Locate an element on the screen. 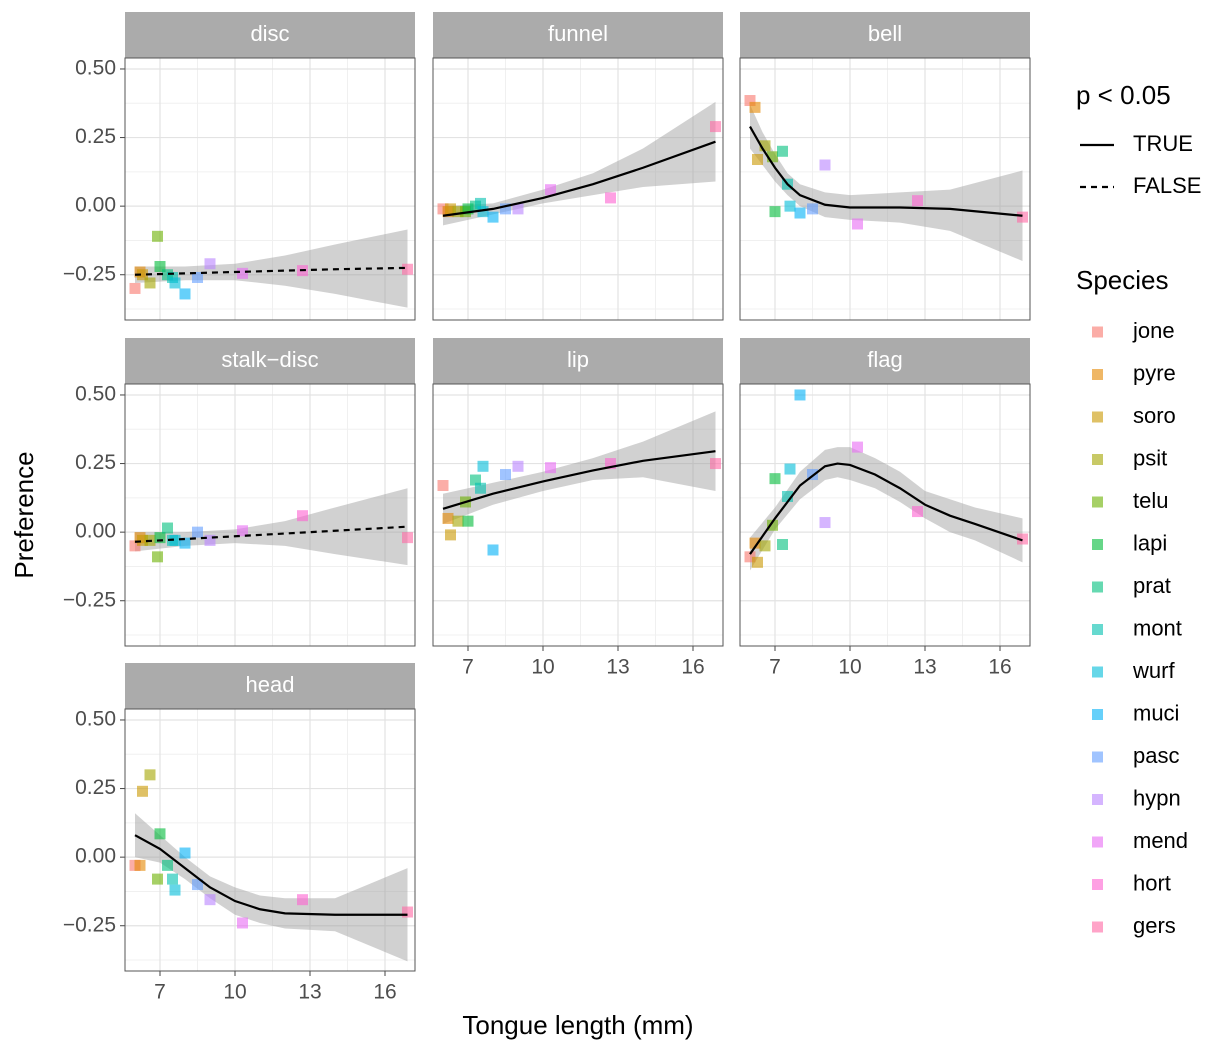 This screenshot has width=1215, height=1044. strip-label: lip is located at coordinates (578, 359).